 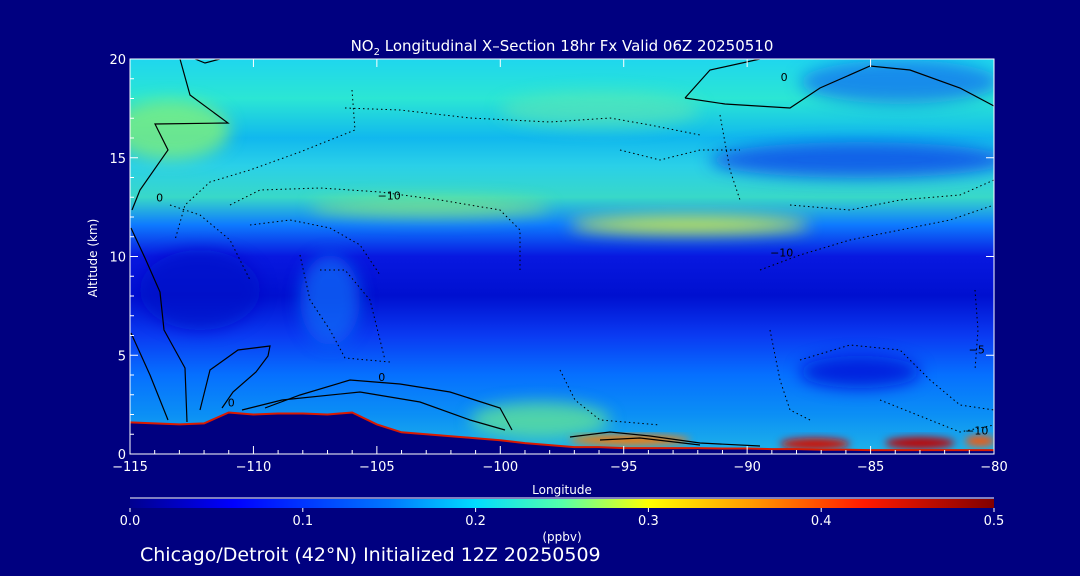 What do you see at coordinates (302, 521) in the screenshot?
I see `colorbar-tick-label: 0.1` at bounding box center [302, 521].